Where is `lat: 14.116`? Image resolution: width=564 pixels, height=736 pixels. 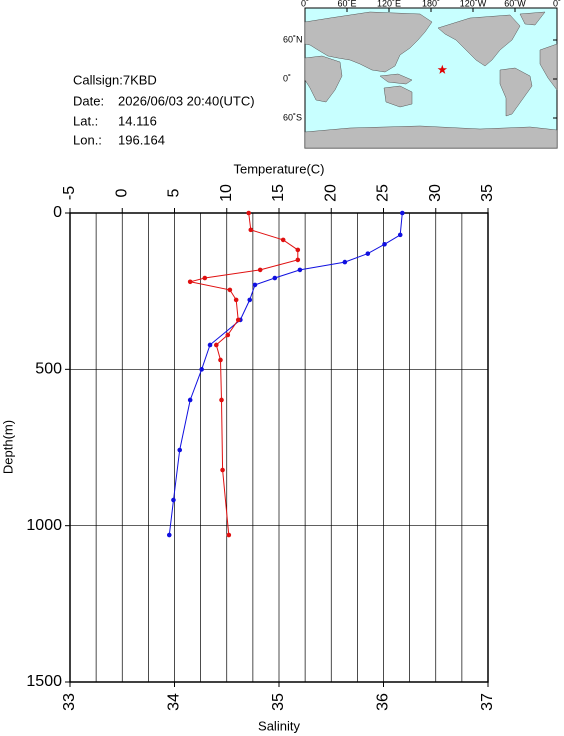 lat: 14.116 is located at coordinates (137, 120).